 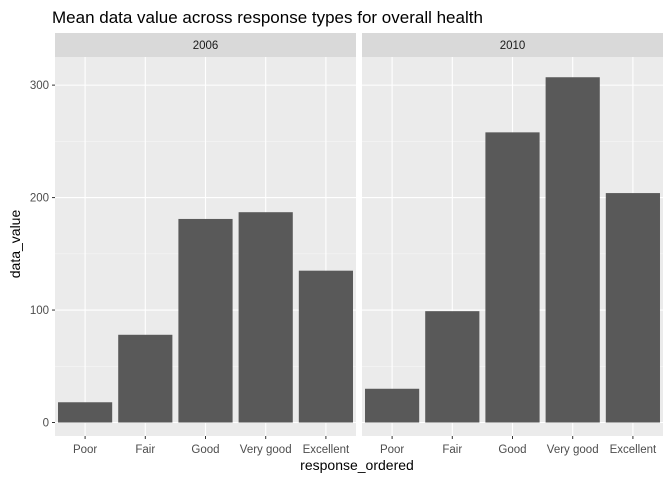 What do you see at coordinates (42, 255) in the screenshot?
I see `y-axis: 0 100 200 300` at bounding box center [42, 255].